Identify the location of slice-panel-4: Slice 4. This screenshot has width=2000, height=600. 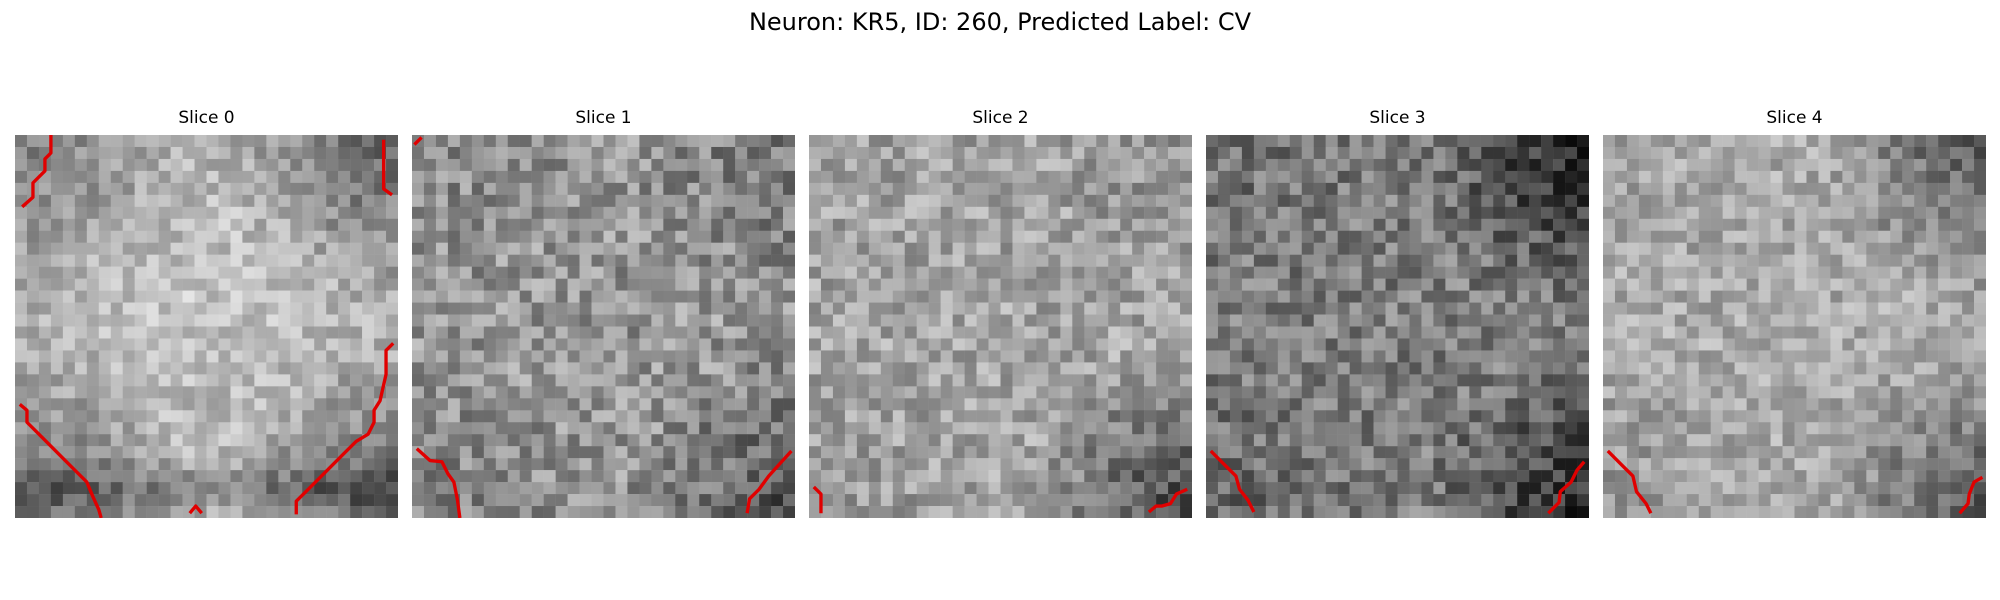
(1794, 313).